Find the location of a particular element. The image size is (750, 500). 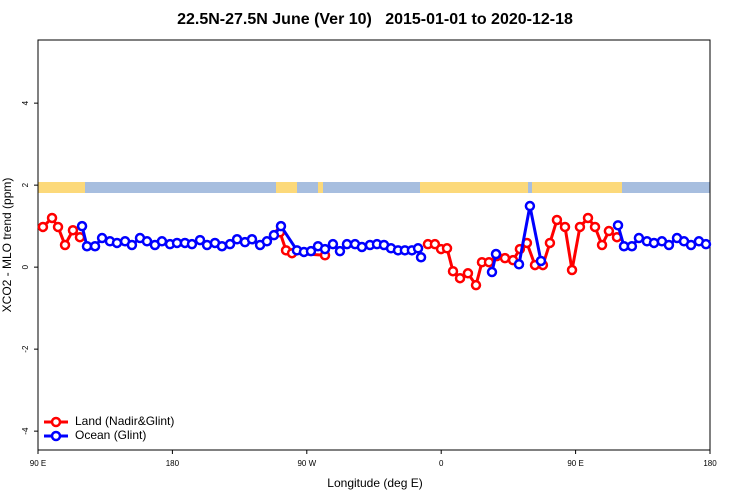

x-axis-title: Longitude (deg E) is located at coordinates (374, 483).